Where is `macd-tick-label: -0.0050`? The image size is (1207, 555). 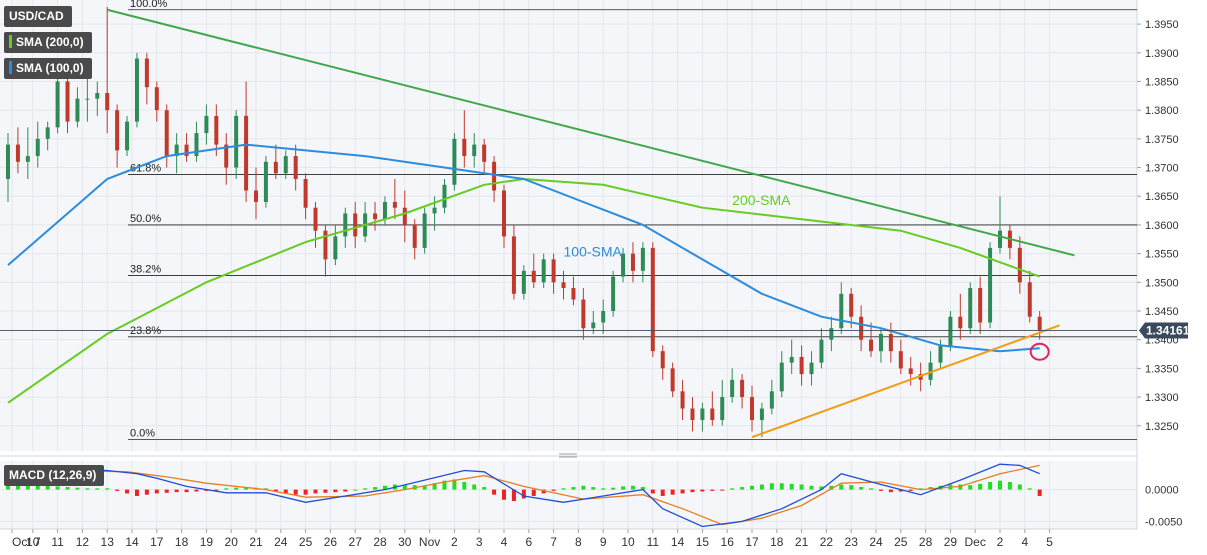 macd-tick-label: -0.0050 is located at coordinates (1163, 522).